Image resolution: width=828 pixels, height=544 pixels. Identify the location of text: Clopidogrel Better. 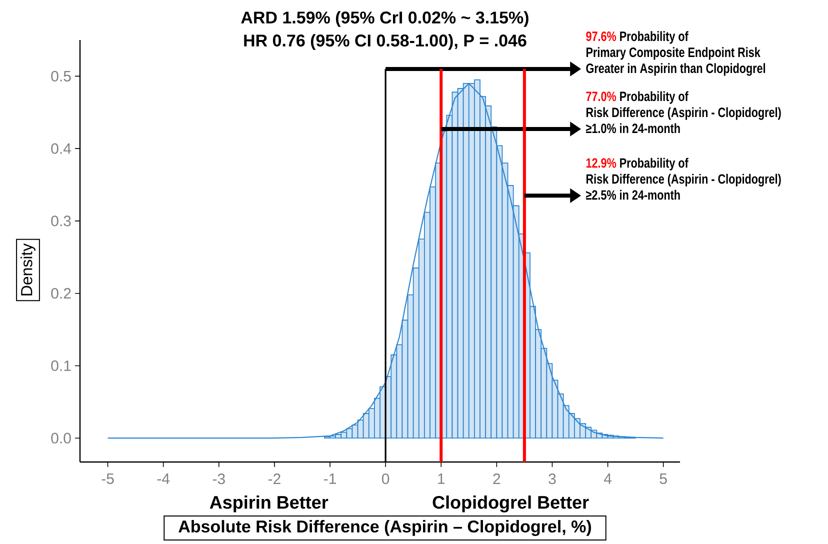
(510, 504).